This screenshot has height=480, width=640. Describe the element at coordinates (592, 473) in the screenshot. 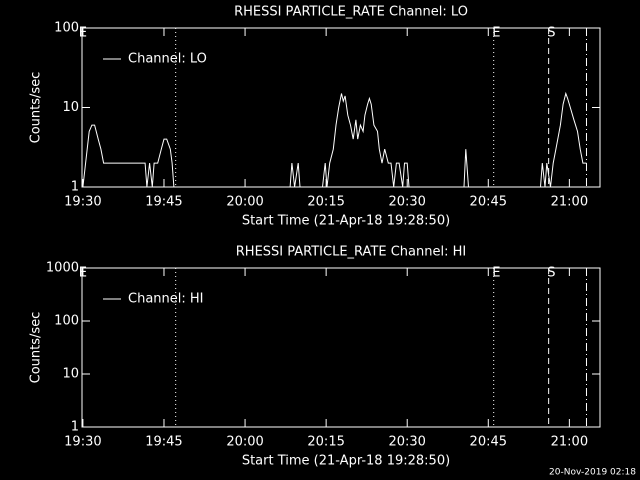

I see `footer-timestamp: 20-Nov-2019 02:18` at that location.